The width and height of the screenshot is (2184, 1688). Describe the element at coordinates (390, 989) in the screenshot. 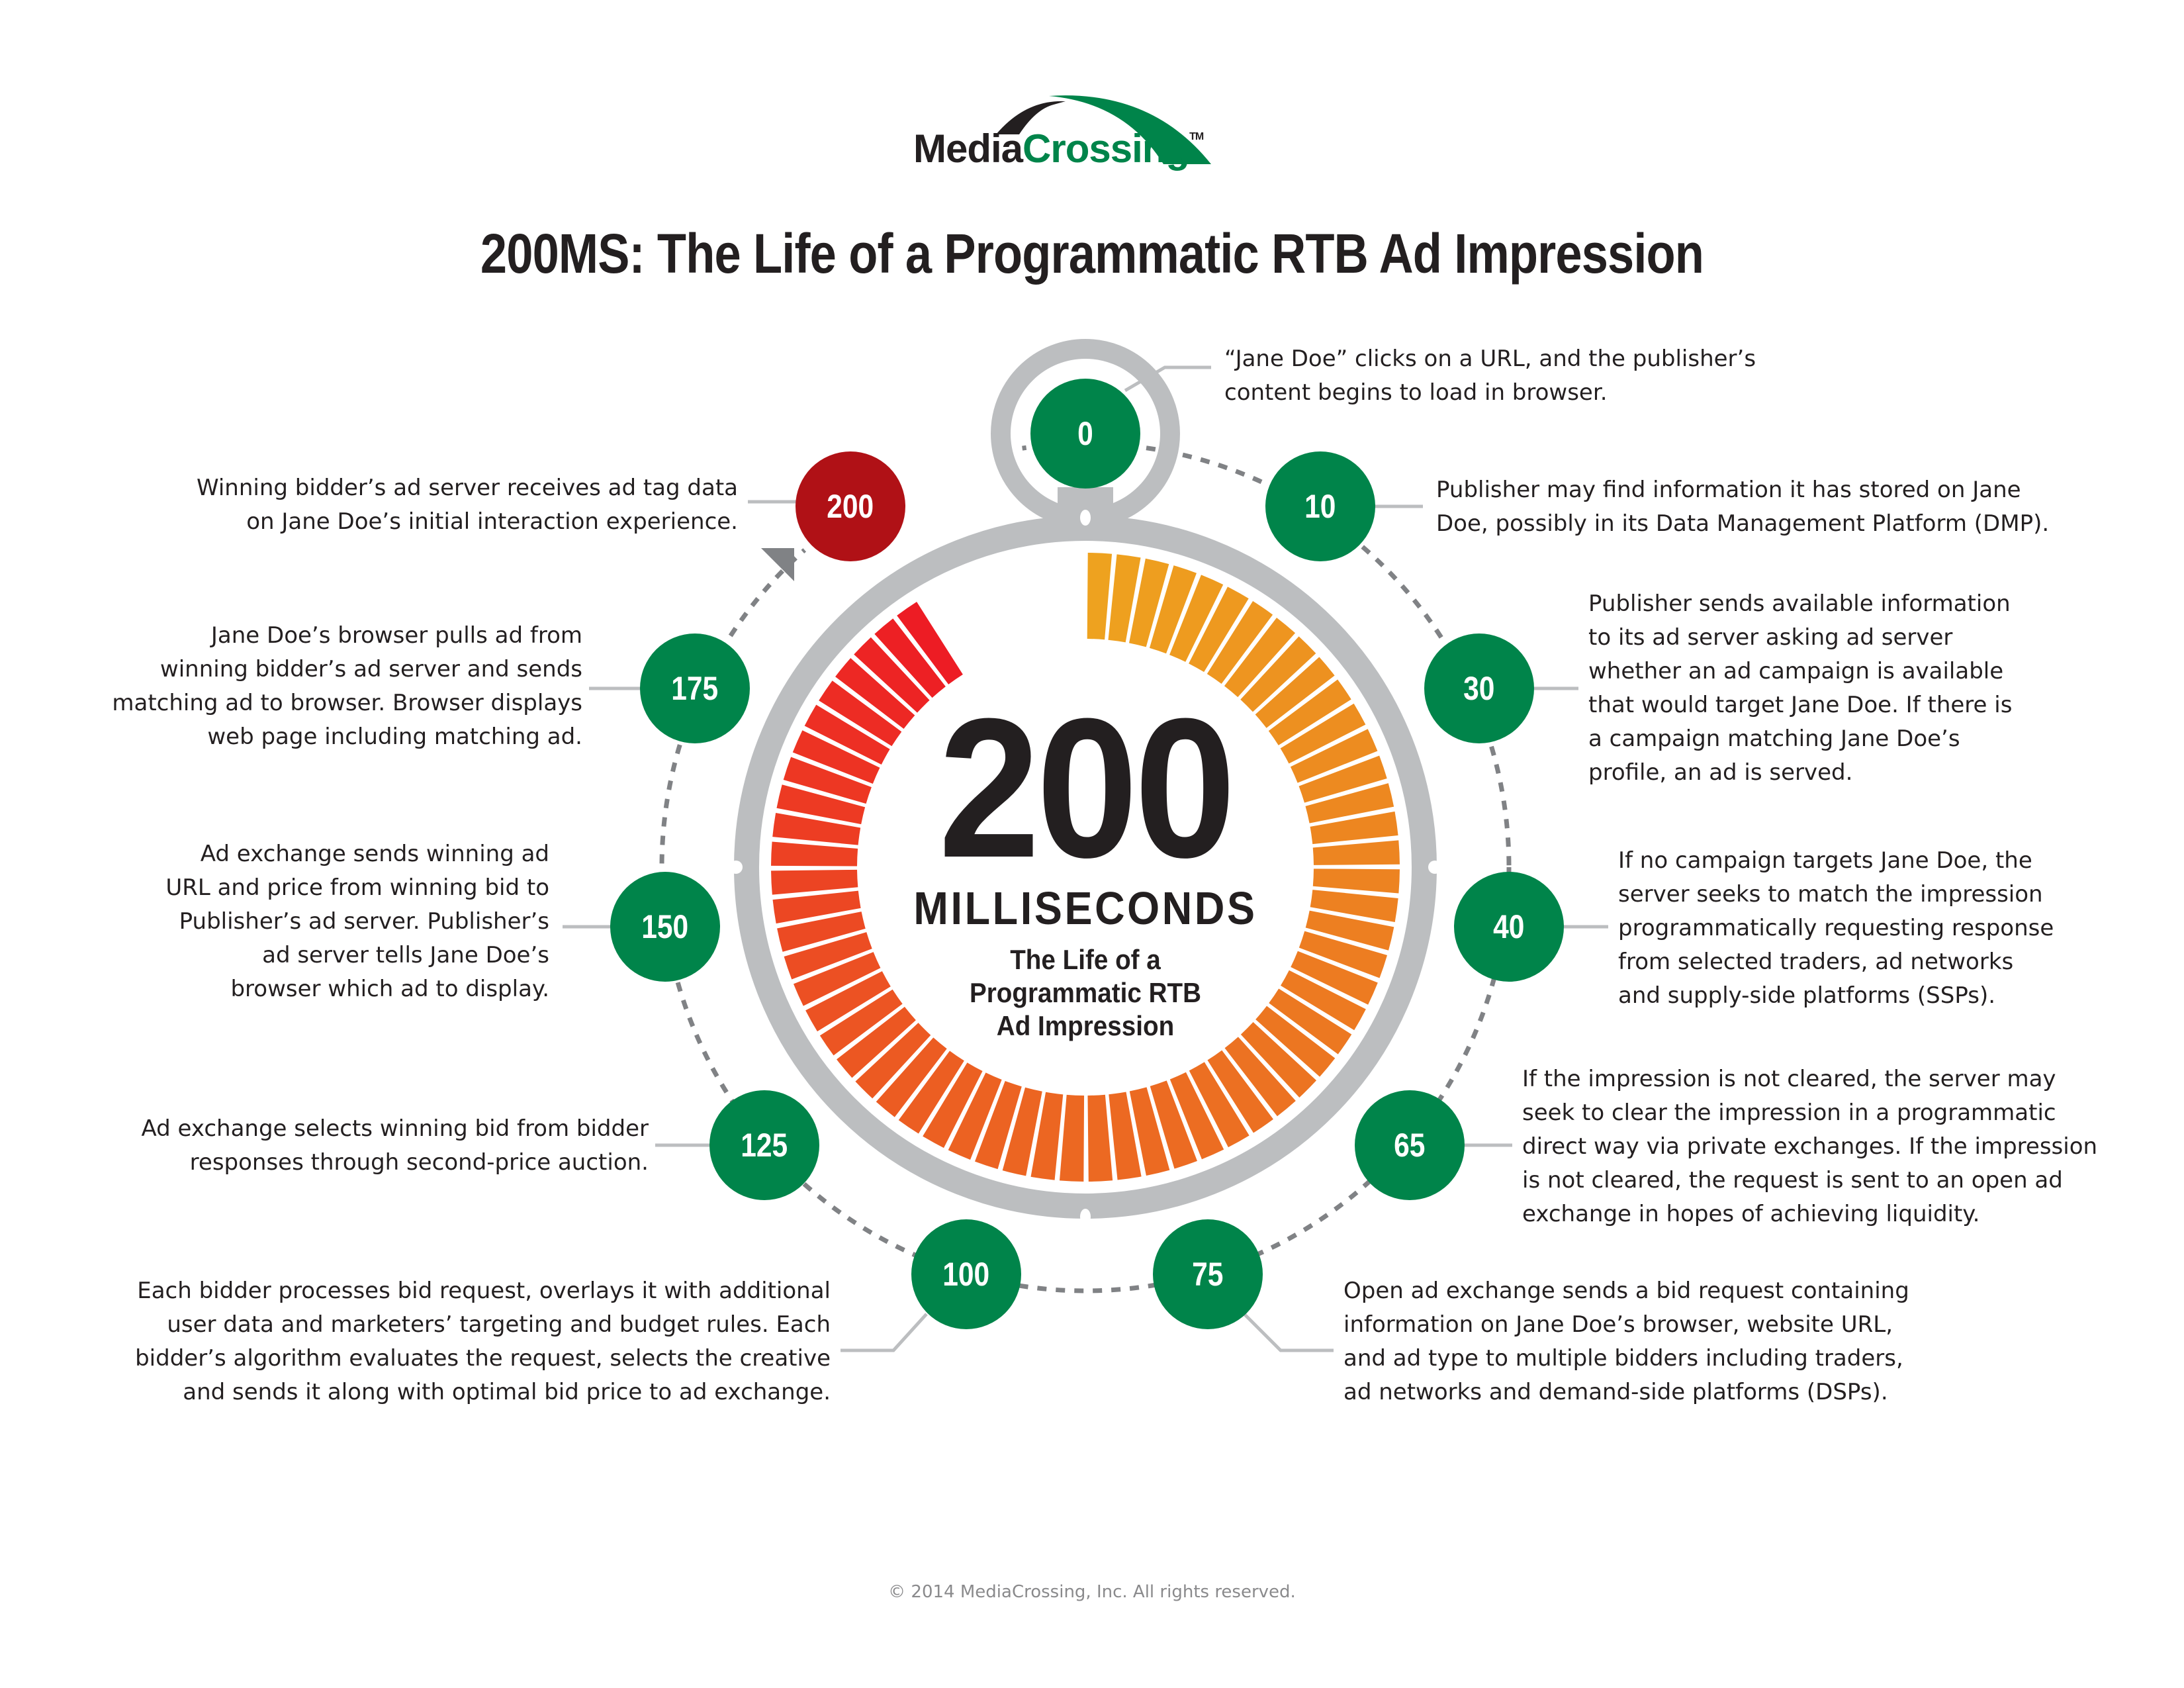

I see `desc-line: browser which ad to display.` at that location.